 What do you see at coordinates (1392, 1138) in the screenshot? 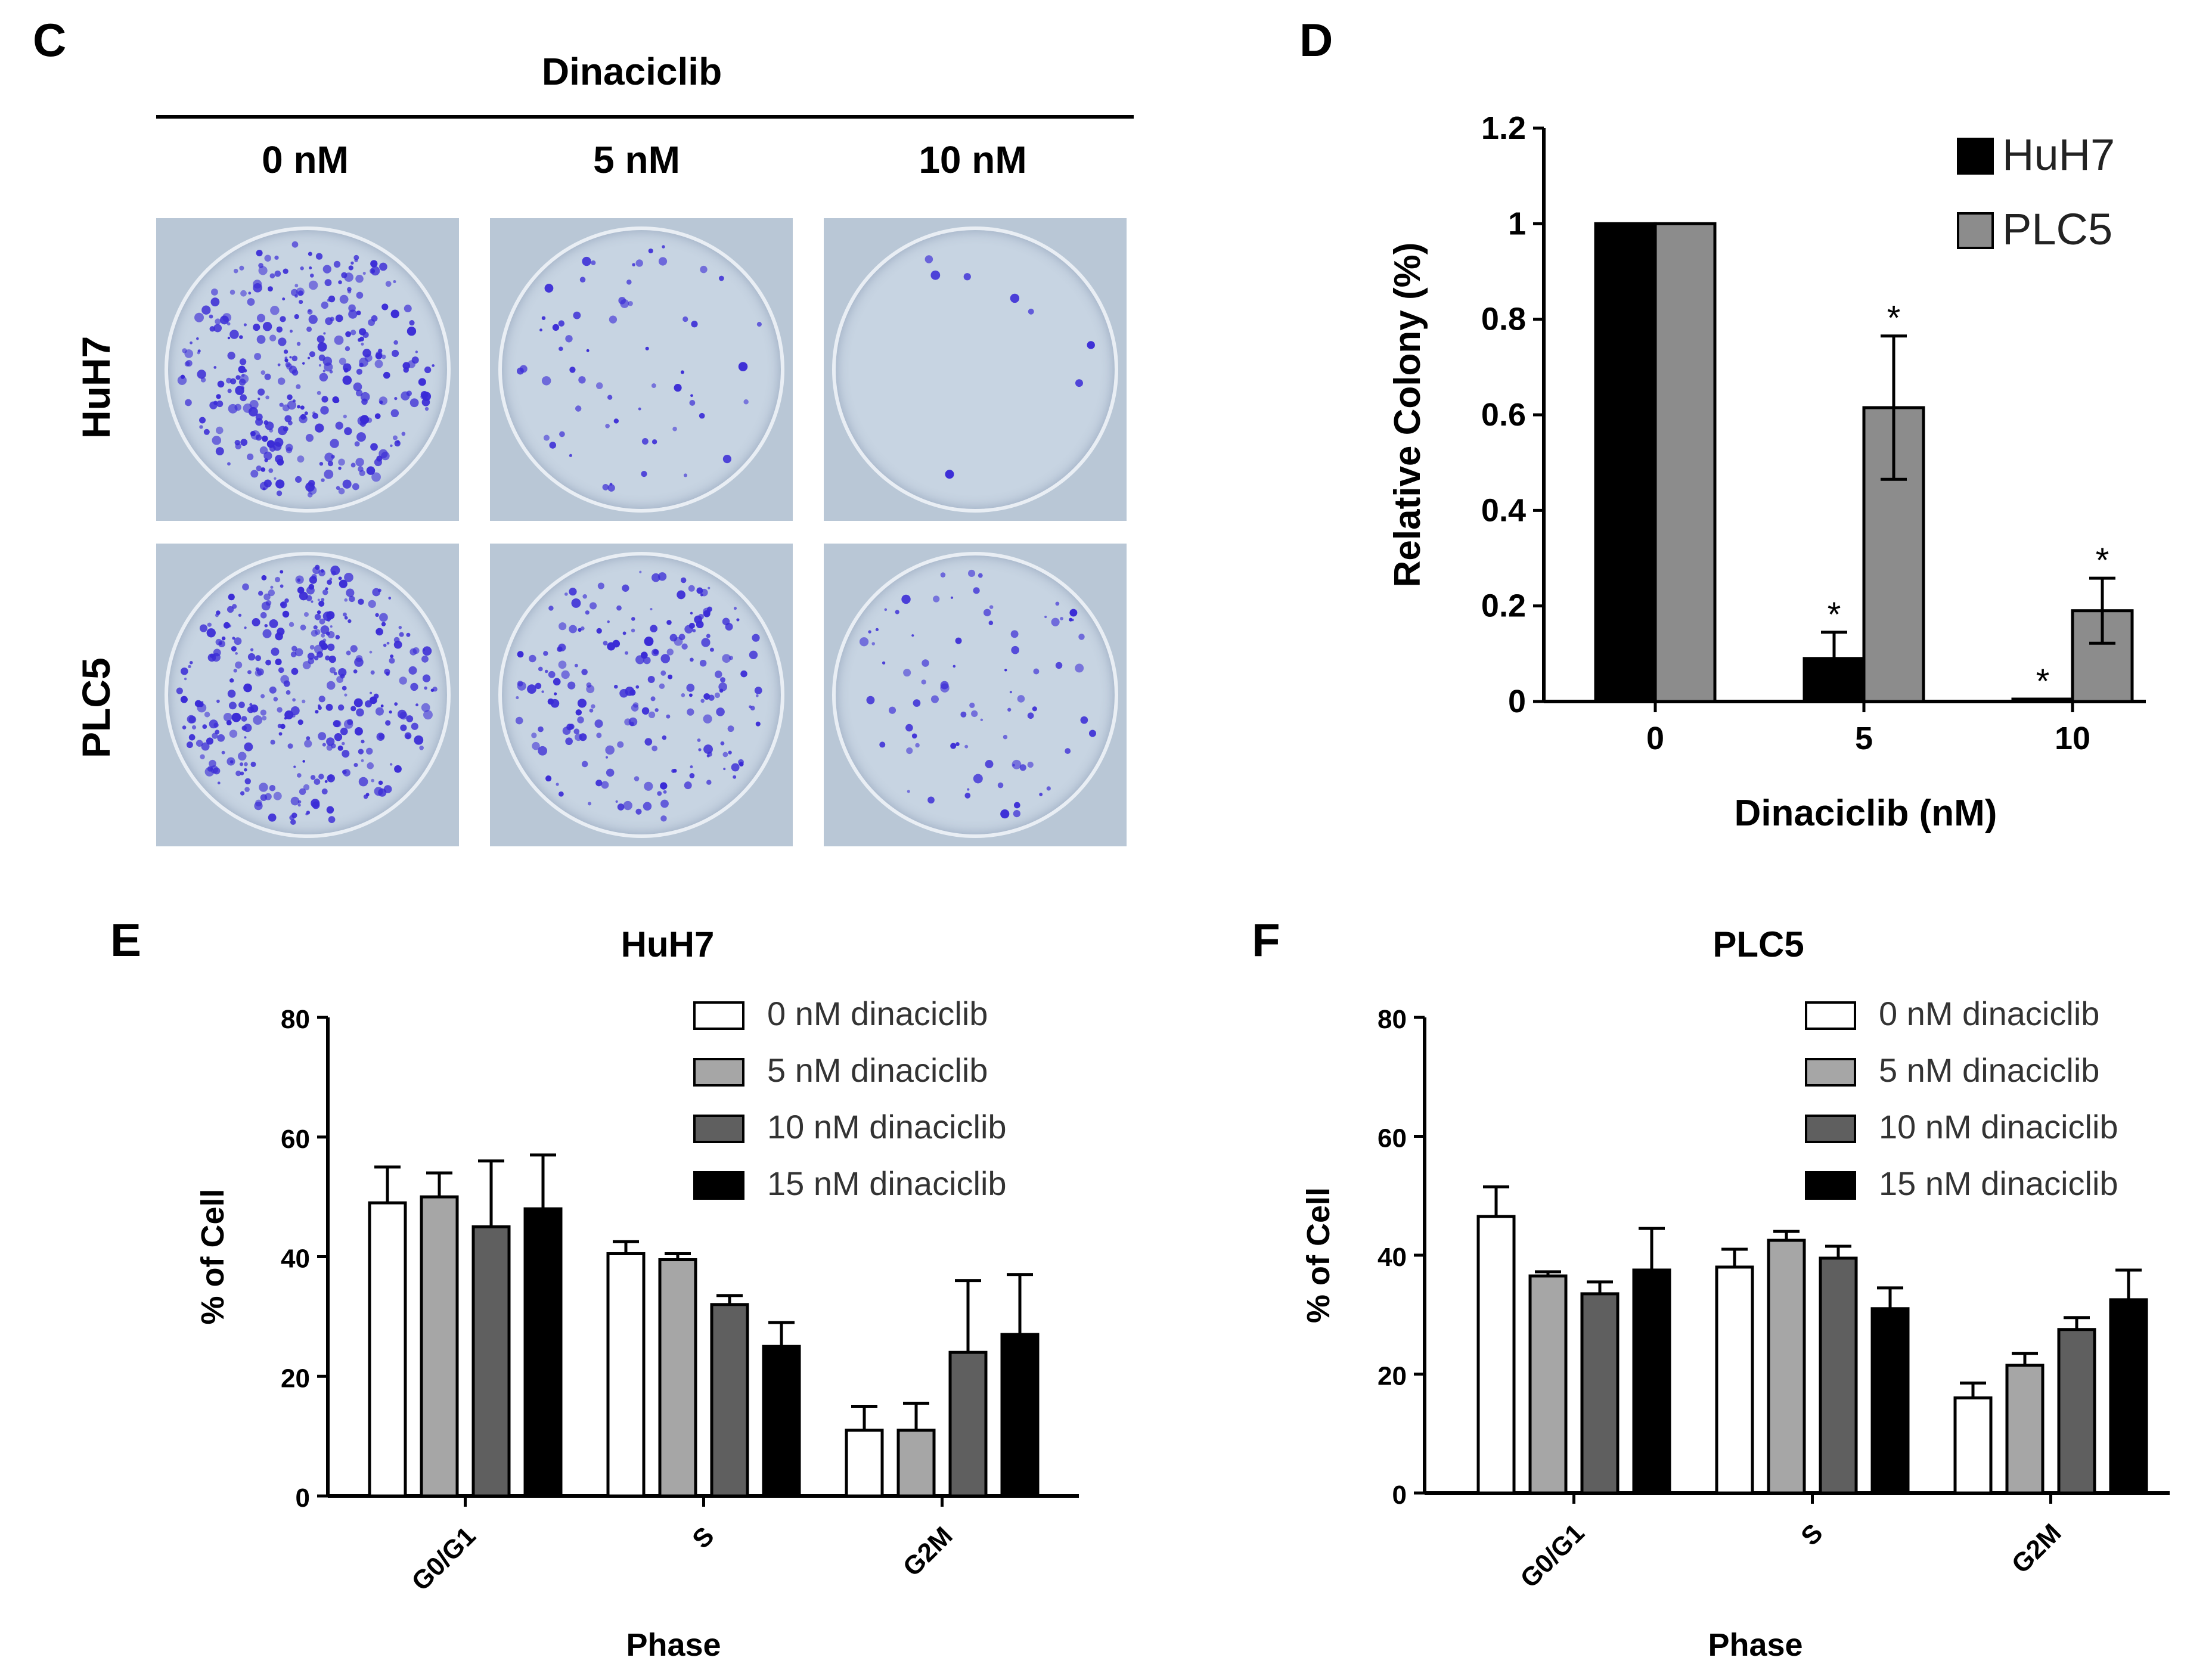
I see `y-tick-label: 60` at bounding box center [1392, 1138].